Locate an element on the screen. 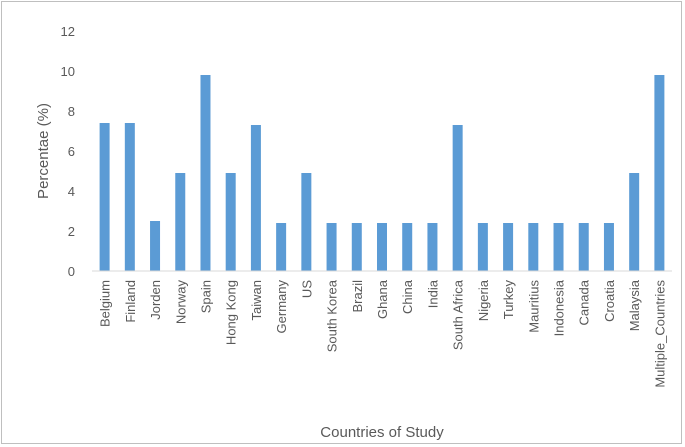 The width and height of the screenshot is (685, 447). x-tick-label: Canada is located at coordinates (584, 302).